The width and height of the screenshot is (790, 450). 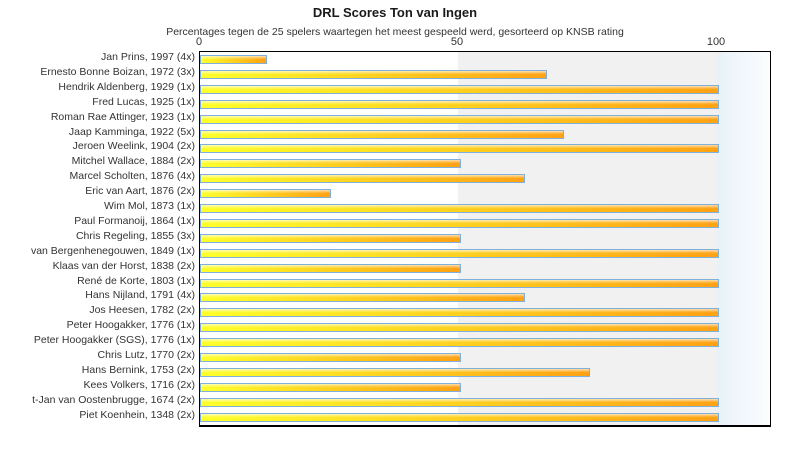 What do you see at coordinates (199, 42) in the screenshot?
I see `x-axis-tick-0: 0` at bounding box center [199, 42].